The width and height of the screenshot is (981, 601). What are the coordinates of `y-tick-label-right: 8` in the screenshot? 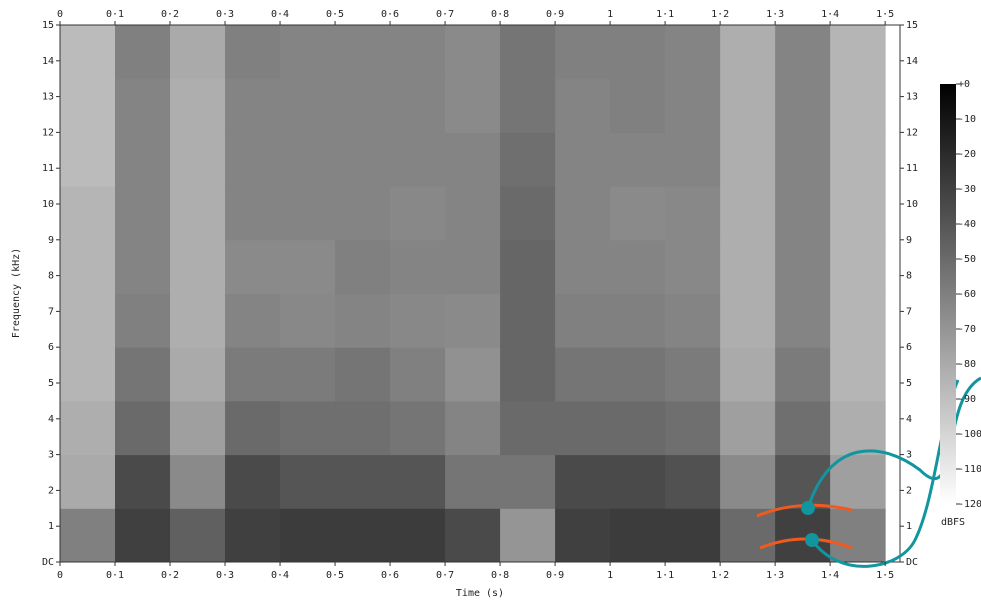 It's located at (909, 276).